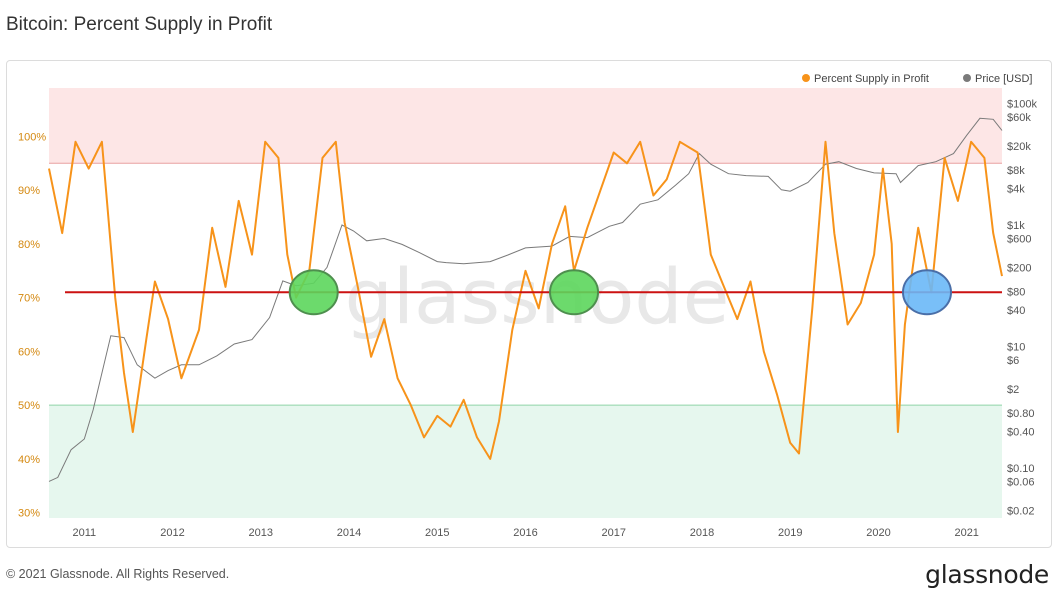 Image resolution: width=1061 pixels, height=591 pixels. What do you see at coordinates (613, 533) in the screenshot?
I see `x-tick-label: 2017` at bounding box center [613, 533].